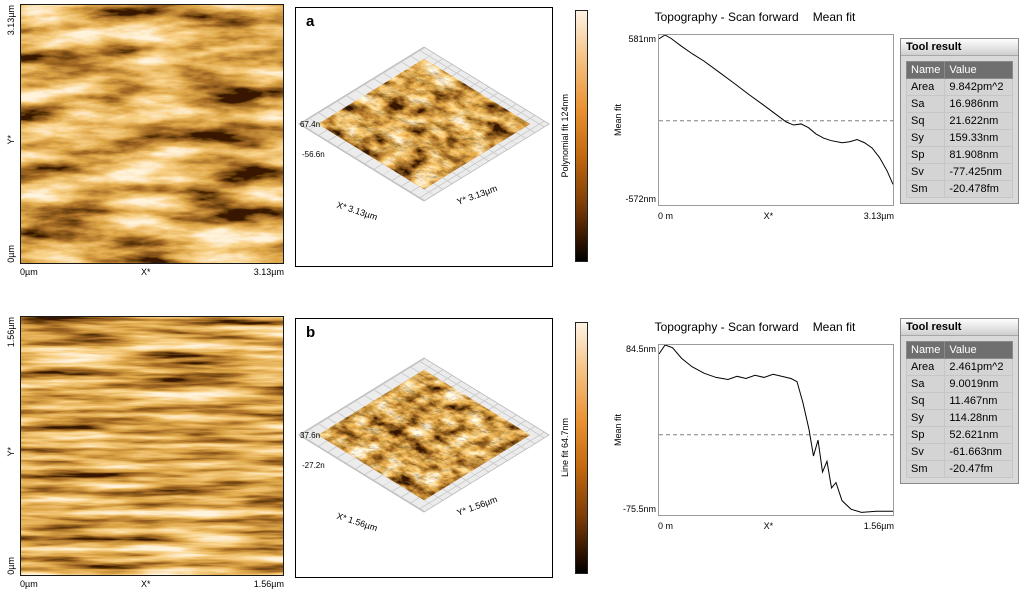 The width and height of the screenshot is (1025, 601). I want to click on x-axis-labels: 0µm X* 3.13µm, so click(152, 272).